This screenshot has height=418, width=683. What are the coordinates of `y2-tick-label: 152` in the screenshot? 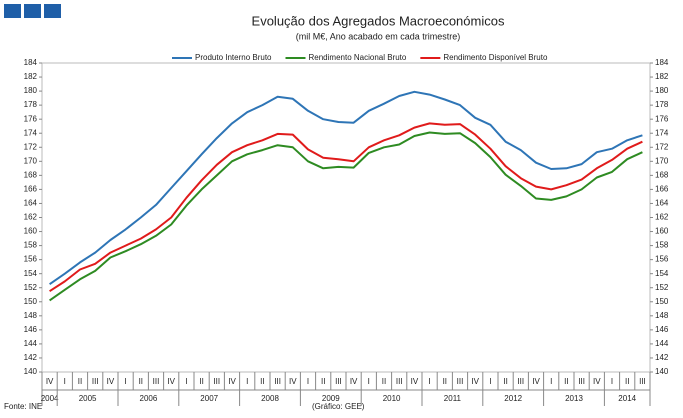 It's located at (662, 287).